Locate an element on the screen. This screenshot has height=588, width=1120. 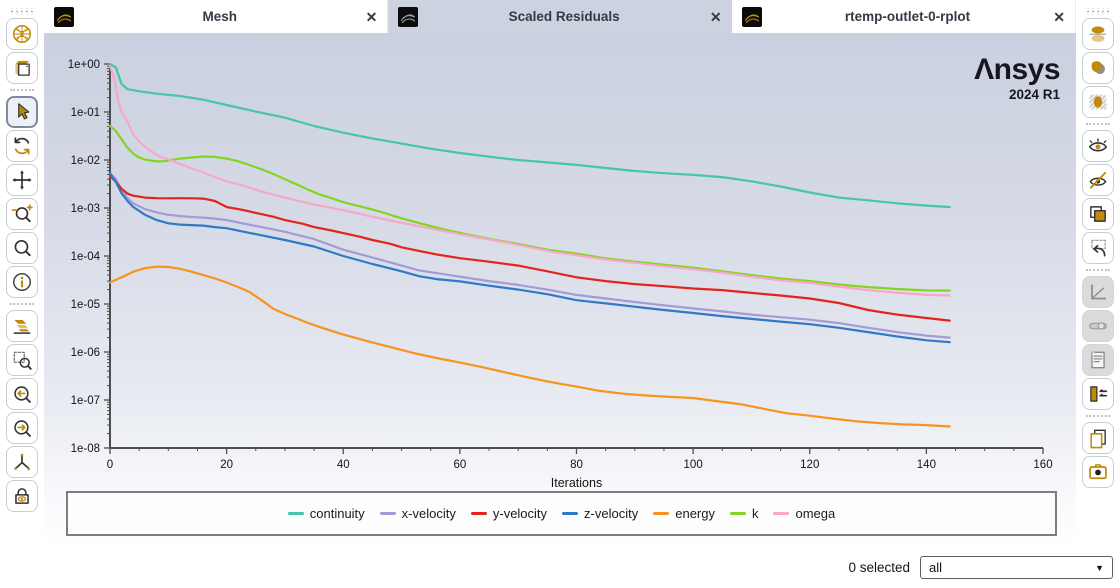
legend-label: y-velocity is located at coordinates (520, 513).